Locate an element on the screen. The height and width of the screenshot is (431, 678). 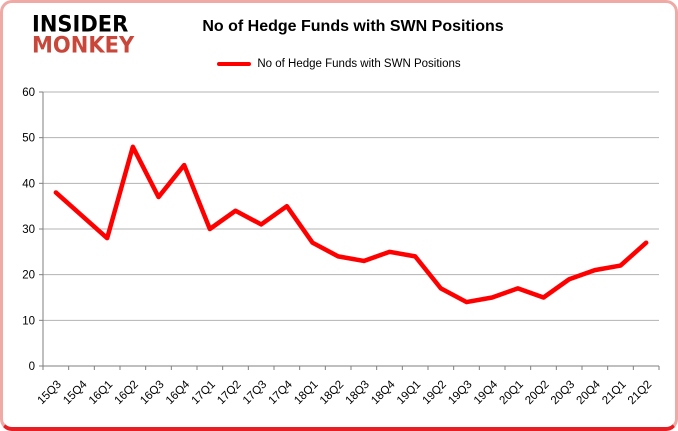
insider-monkey-logo: INSIDER MONKEY is located at coordinates (83, 34).